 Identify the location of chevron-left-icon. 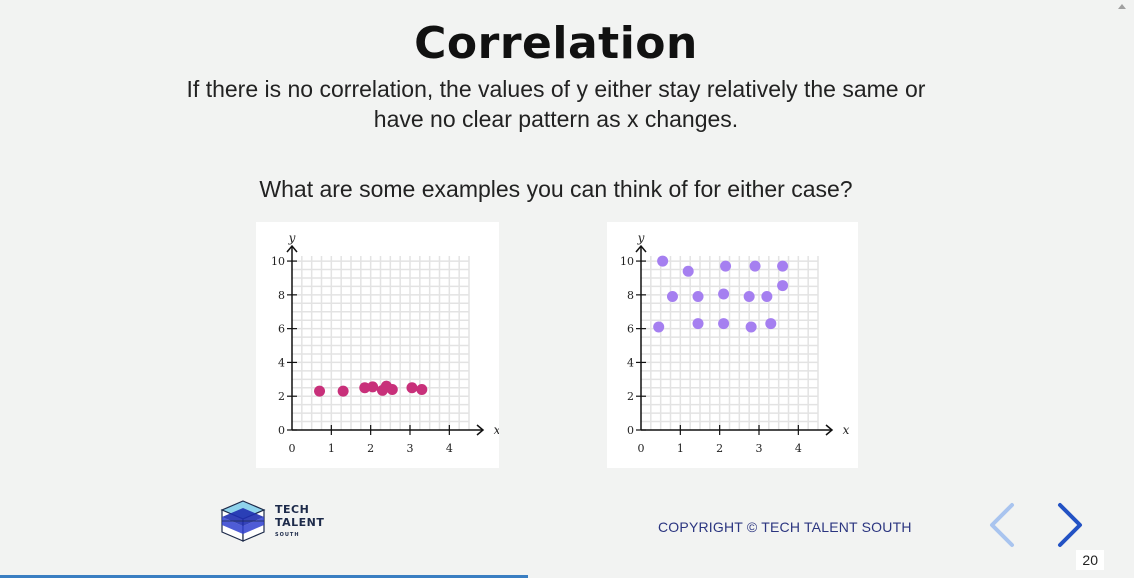
(1002, 525).